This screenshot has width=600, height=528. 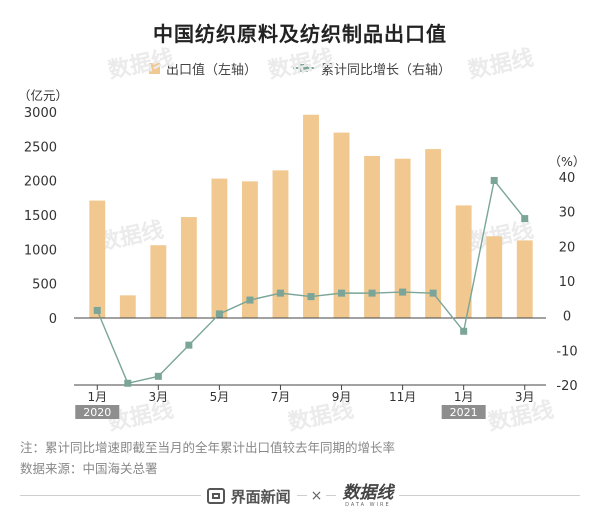 I want to click on right-tick-label-5: 30, so click(x=567, y=213).